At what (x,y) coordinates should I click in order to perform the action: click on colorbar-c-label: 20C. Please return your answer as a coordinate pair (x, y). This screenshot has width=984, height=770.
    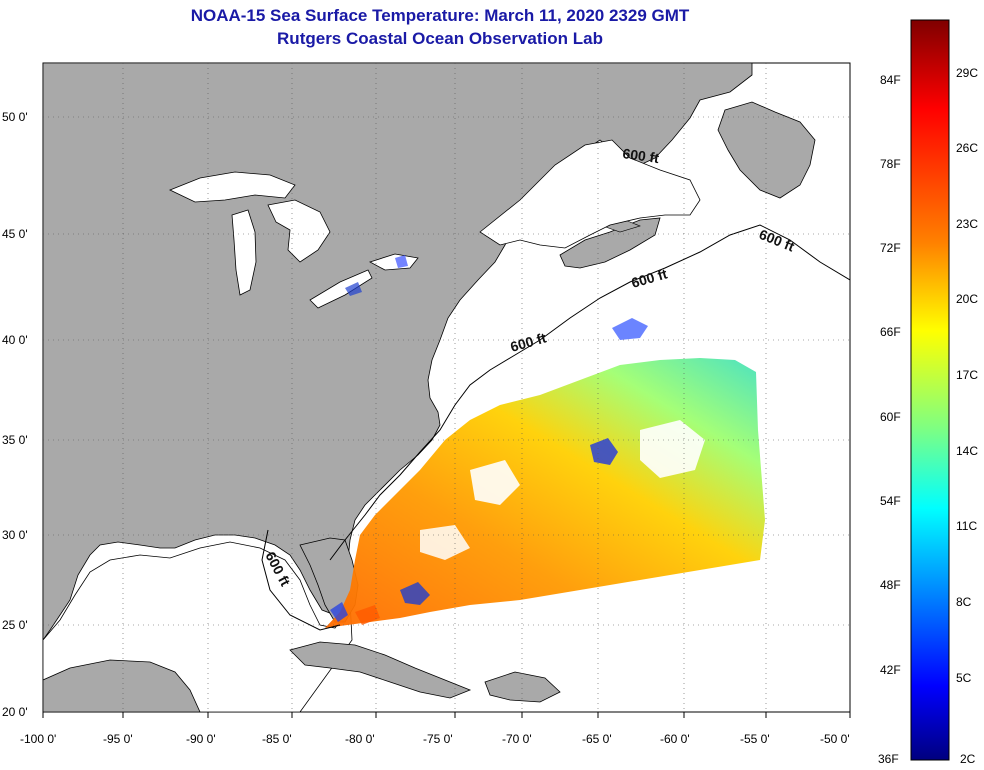
    Looking at the image, I should click on (967, 299).